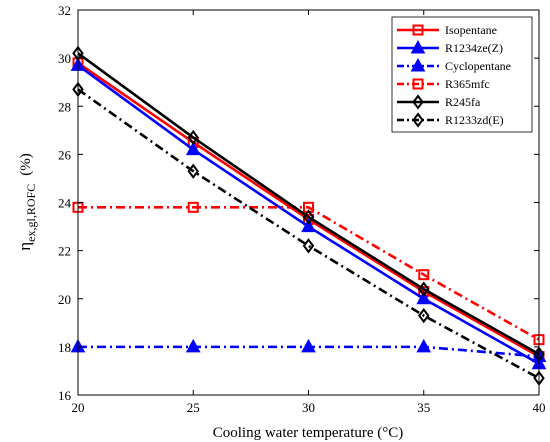 The height and width of the screenshot is (442, 550). Describe the element at coordinates (64, 347) in the screenshot. I see `y-tick-label: 18` at that location.